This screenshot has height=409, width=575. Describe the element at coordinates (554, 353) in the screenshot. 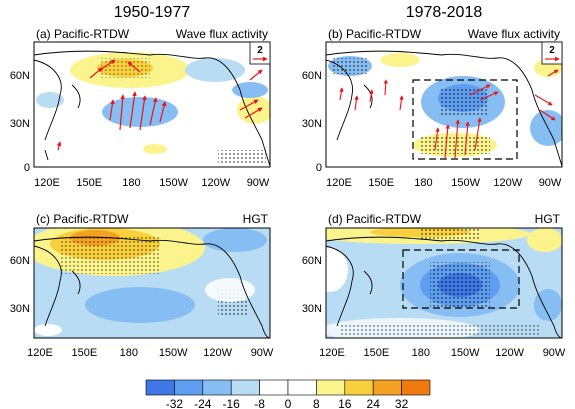

I see `panel-d-lon-tick: 90W` at that location.